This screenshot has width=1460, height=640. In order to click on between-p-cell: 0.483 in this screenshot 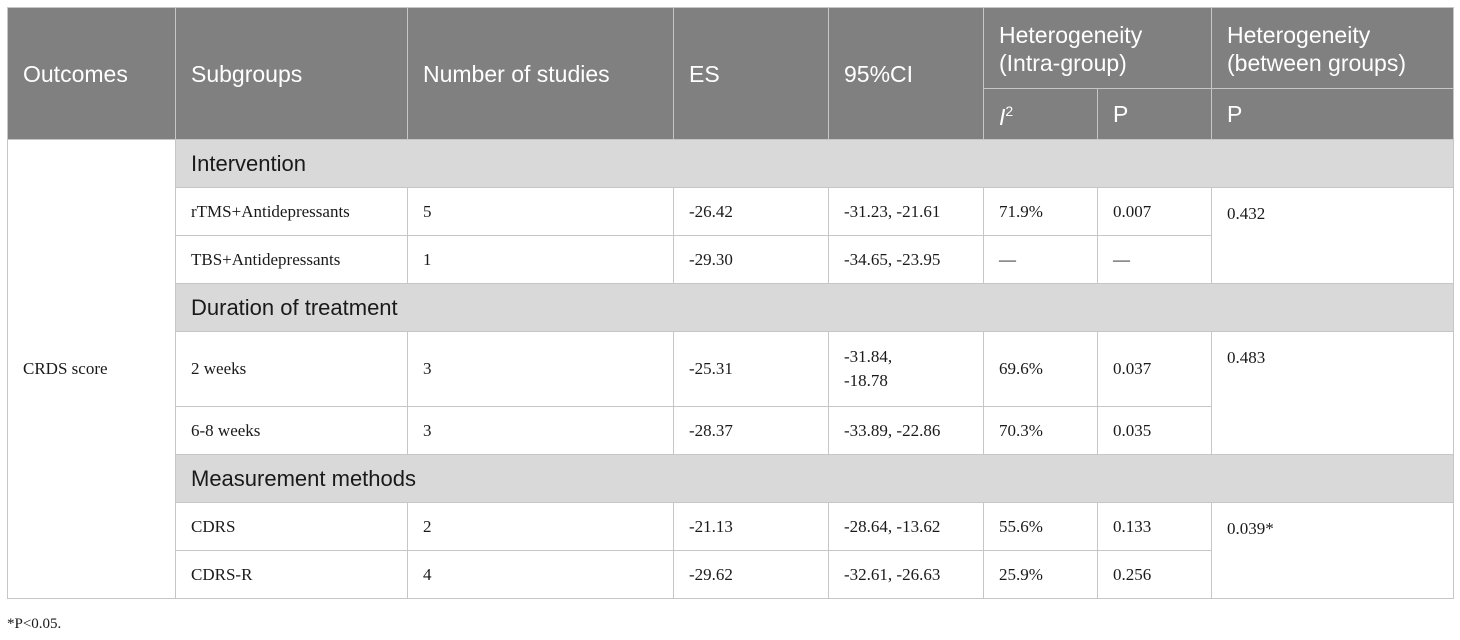, I will do `click(1333, 393)`.